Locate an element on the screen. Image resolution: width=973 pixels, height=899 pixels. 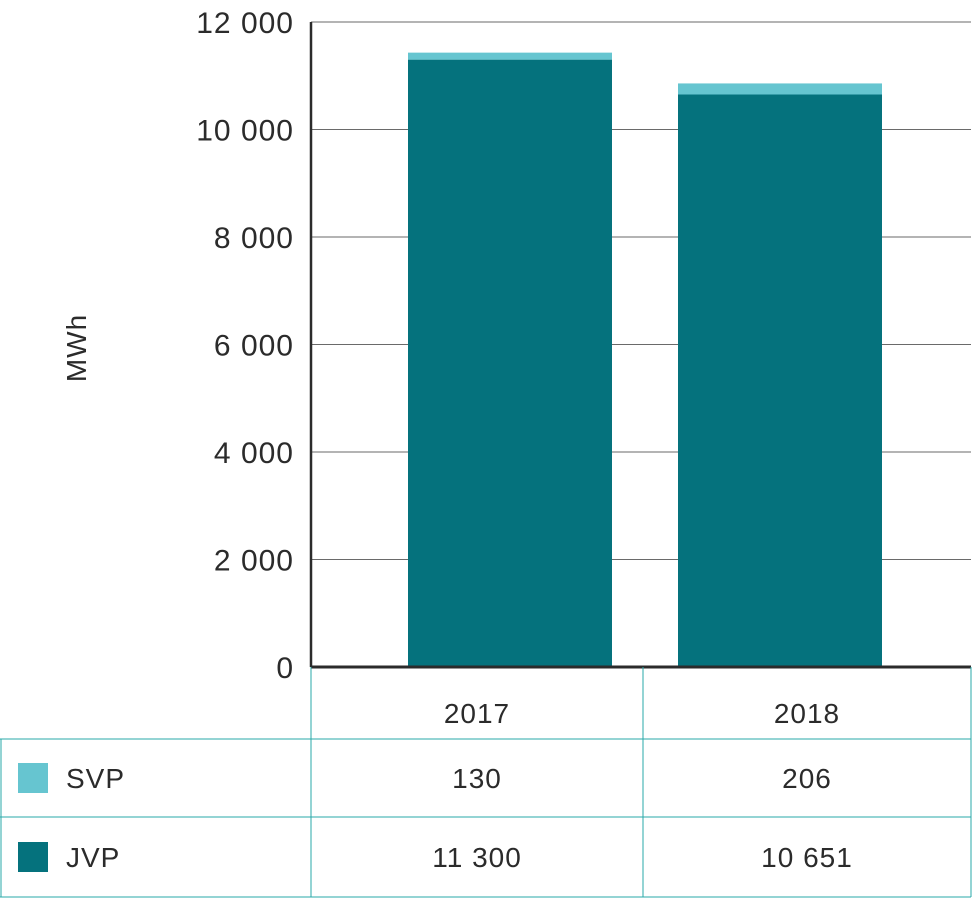
y-tick-label: 8 000 is located at coordinates (254, 238).